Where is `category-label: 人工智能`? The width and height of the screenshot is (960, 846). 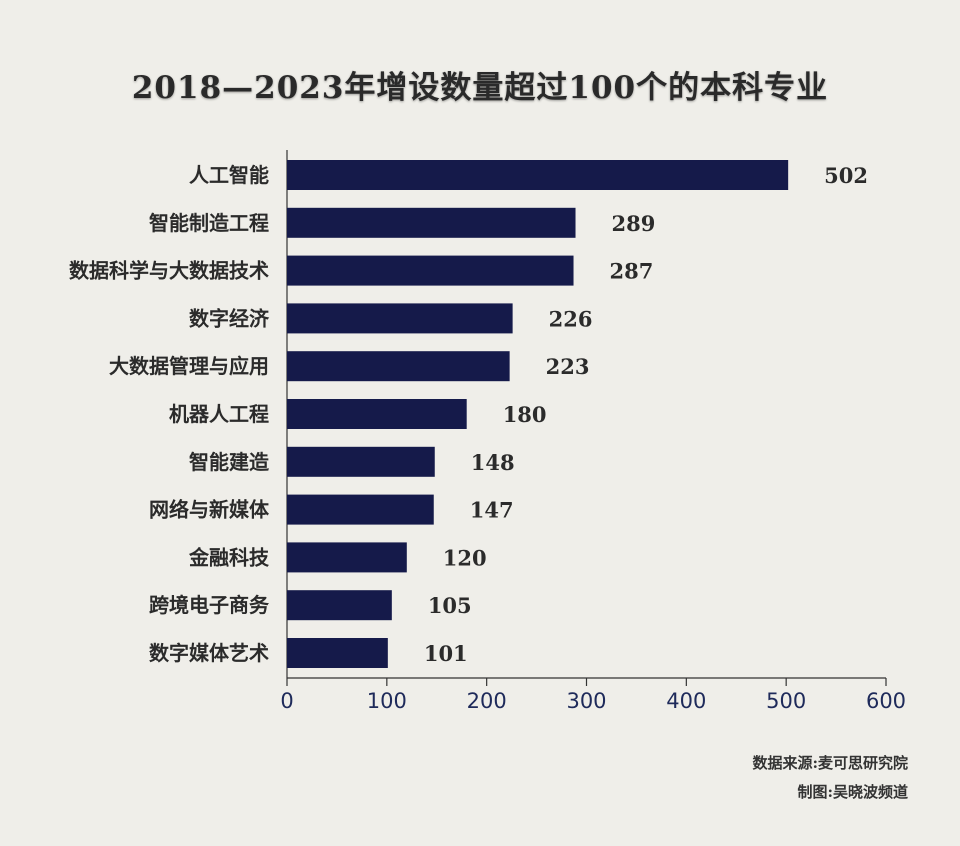
category-label: 人工智能 is located at coordinates (229, 175).